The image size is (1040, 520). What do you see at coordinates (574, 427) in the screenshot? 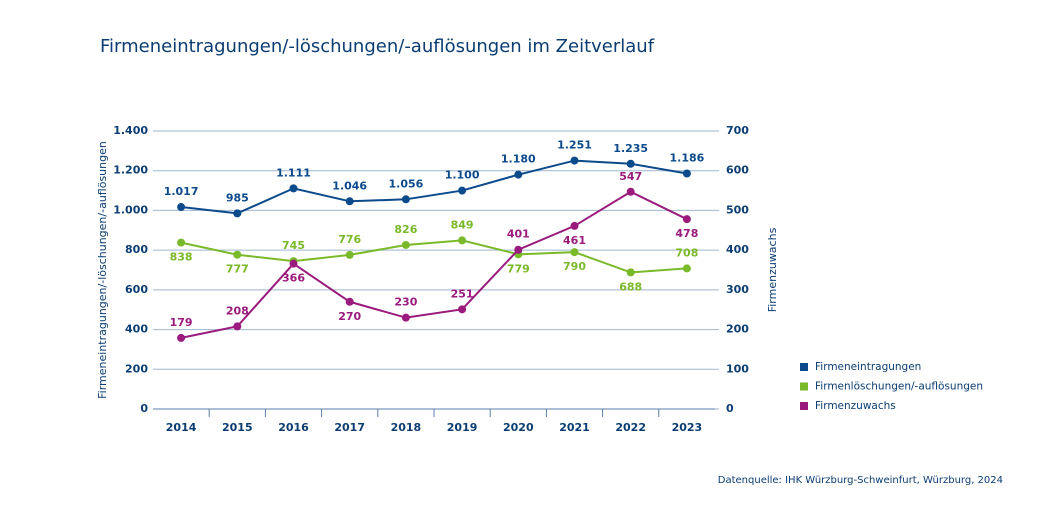
I see `x-tick-label: 2021` at bounding box center [574, 427].